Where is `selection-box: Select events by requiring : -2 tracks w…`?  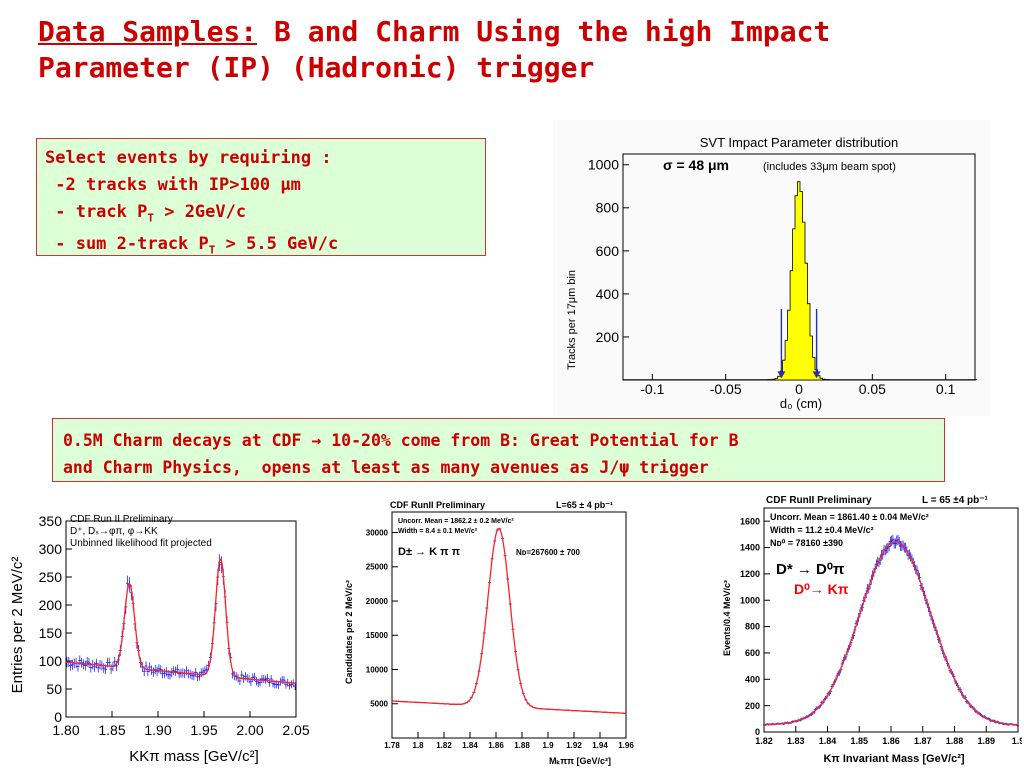
selection-box: Select events by requiring : -2 tracks w… is located at coordinates (261, 197).